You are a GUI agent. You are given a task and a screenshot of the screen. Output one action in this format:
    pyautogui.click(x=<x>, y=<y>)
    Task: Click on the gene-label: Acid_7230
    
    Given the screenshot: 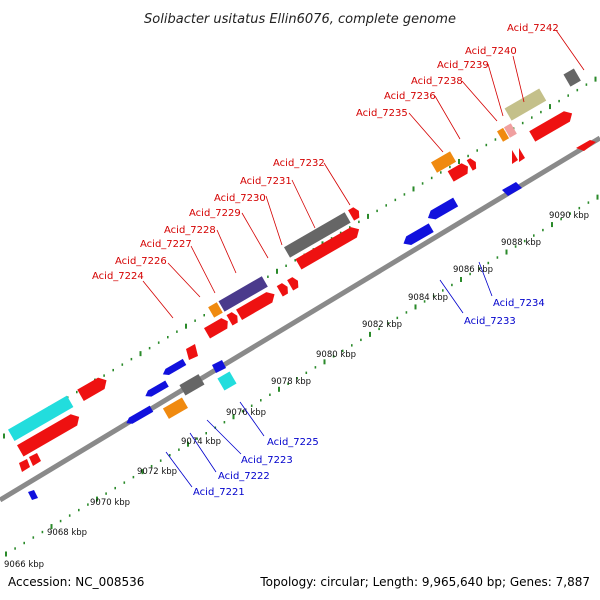 What is the action you would take?
    pyautogui.click(x=240, y=198)
    